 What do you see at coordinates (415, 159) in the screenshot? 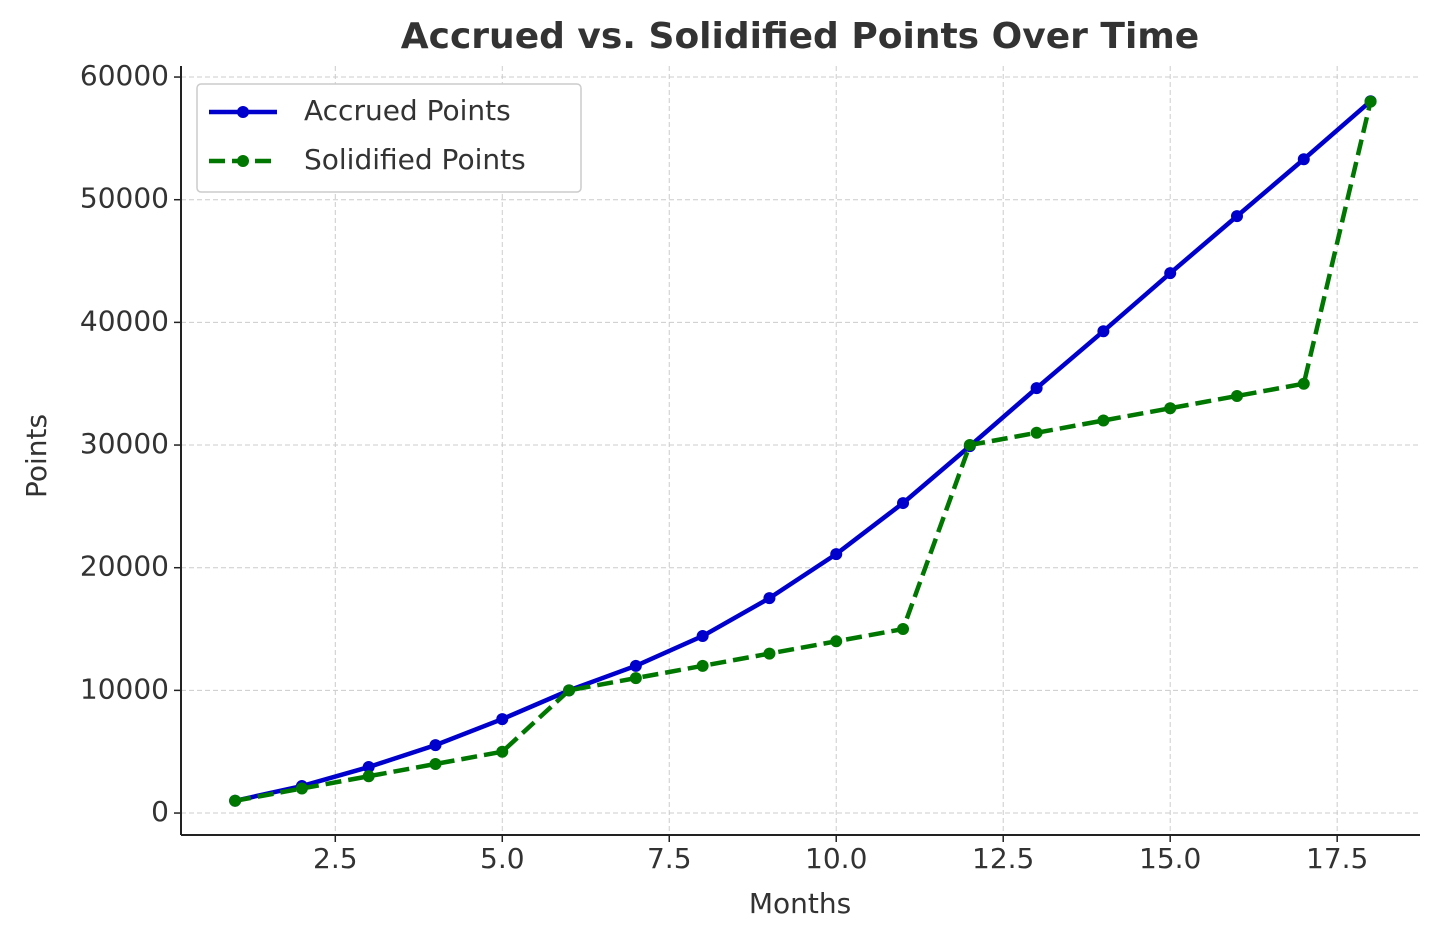
I see `legend-label: Solidified Points` at bounding box center [415, 159].